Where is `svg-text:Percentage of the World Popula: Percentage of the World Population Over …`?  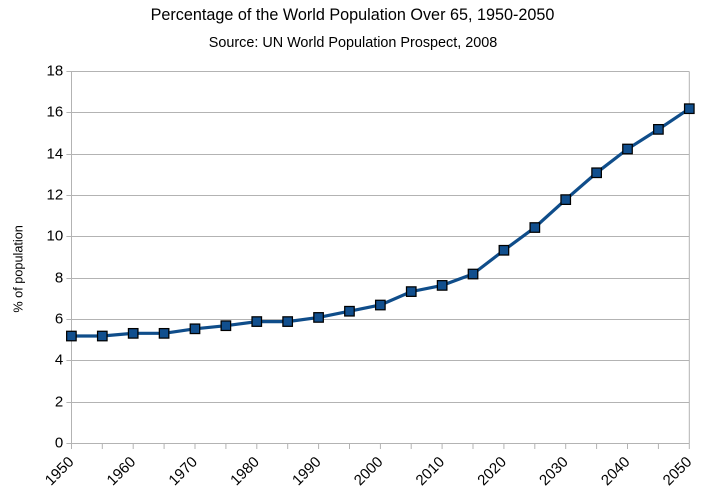 svg-text:Percentage of the World Popula: Percentage of the World Population Over … is located at coordinates (353, 15).